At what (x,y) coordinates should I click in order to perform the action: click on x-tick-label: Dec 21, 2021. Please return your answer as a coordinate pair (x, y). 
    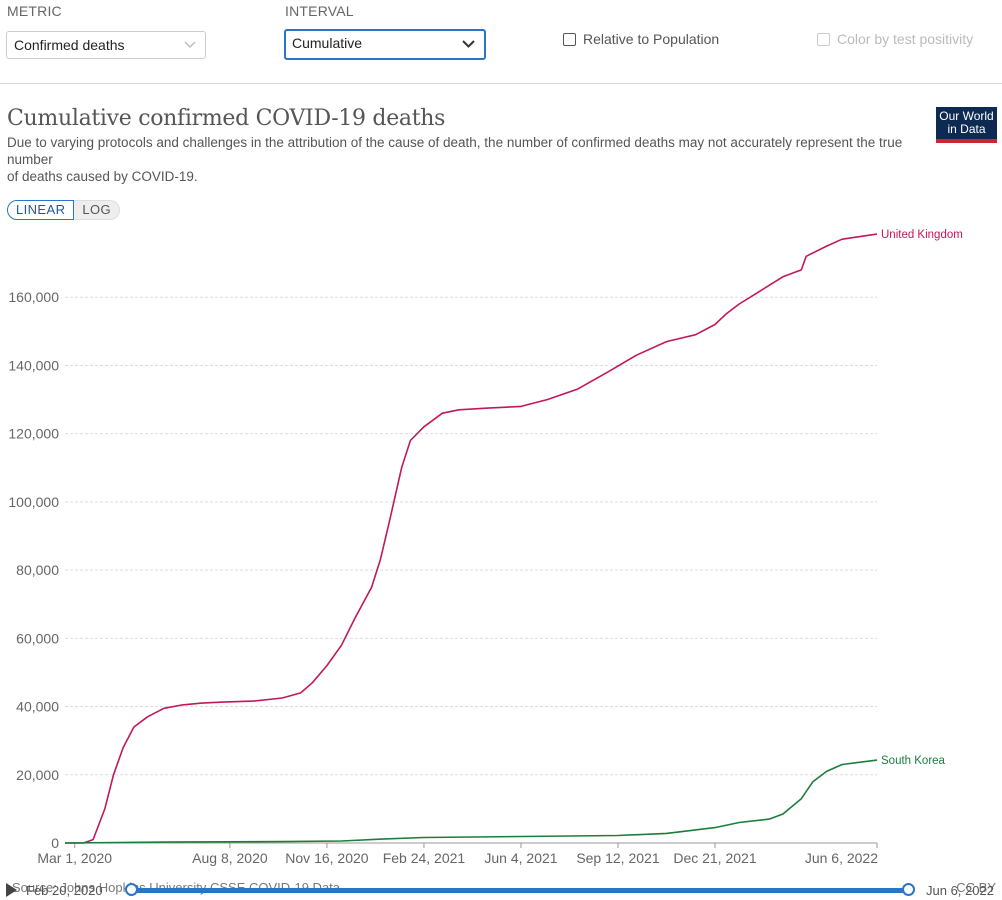
    Looking at the image, I should click on (714, 858).